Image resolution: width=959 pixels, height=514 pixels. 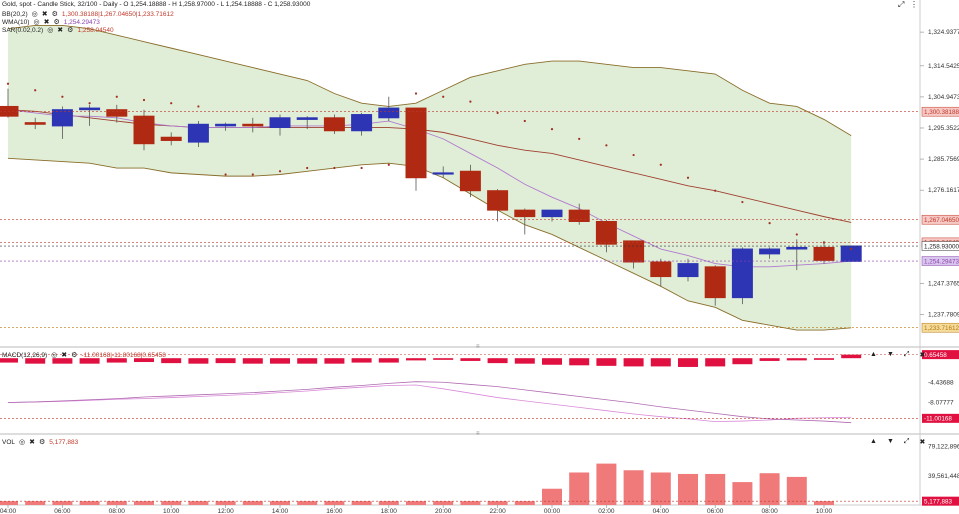 What do you see at coordinates (81, 22) in the screenshot?
I see `wma-values: 1,254.29473` at bounding box center [81, 22].